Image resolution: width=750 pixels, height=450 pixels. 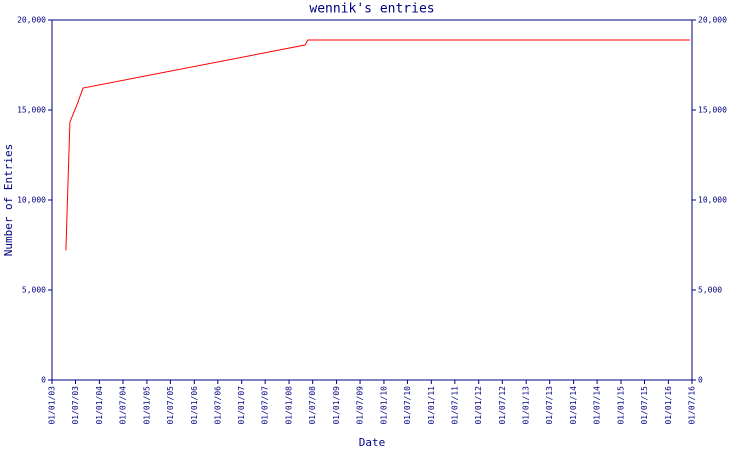 I want to click on x-tick-label: 01/01/04, so click(x=99, y=405).